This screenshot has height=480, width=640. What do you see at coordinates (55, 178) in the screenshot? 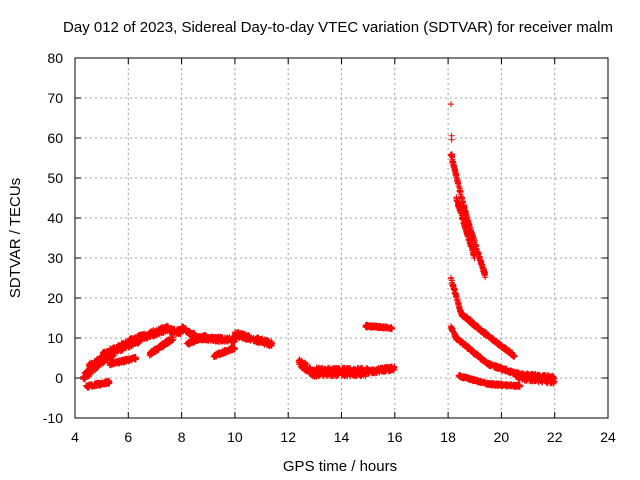
I see `y-tick-label: 50` at bounding box center [55, 178].